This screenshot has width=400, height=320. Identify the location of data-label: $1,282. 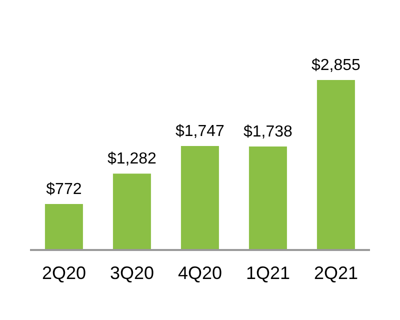
(132, 159).